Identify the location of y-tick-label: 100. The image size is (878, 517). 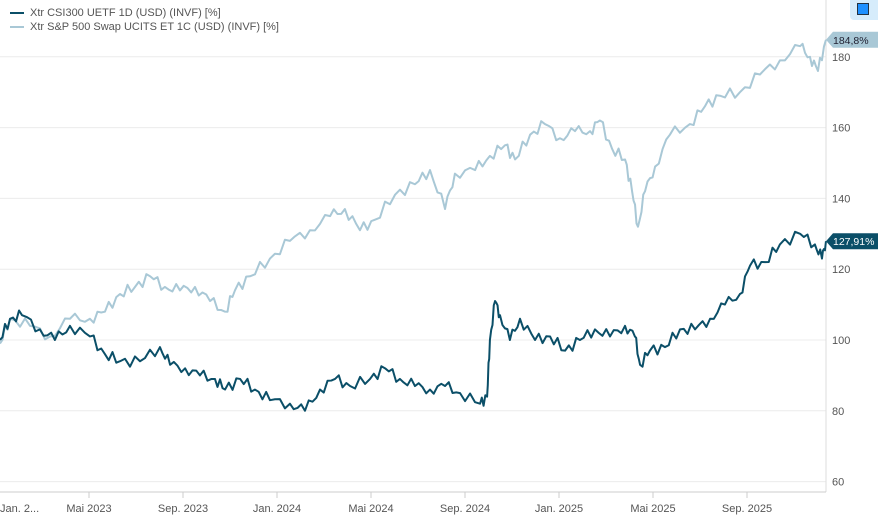
(841, 341).